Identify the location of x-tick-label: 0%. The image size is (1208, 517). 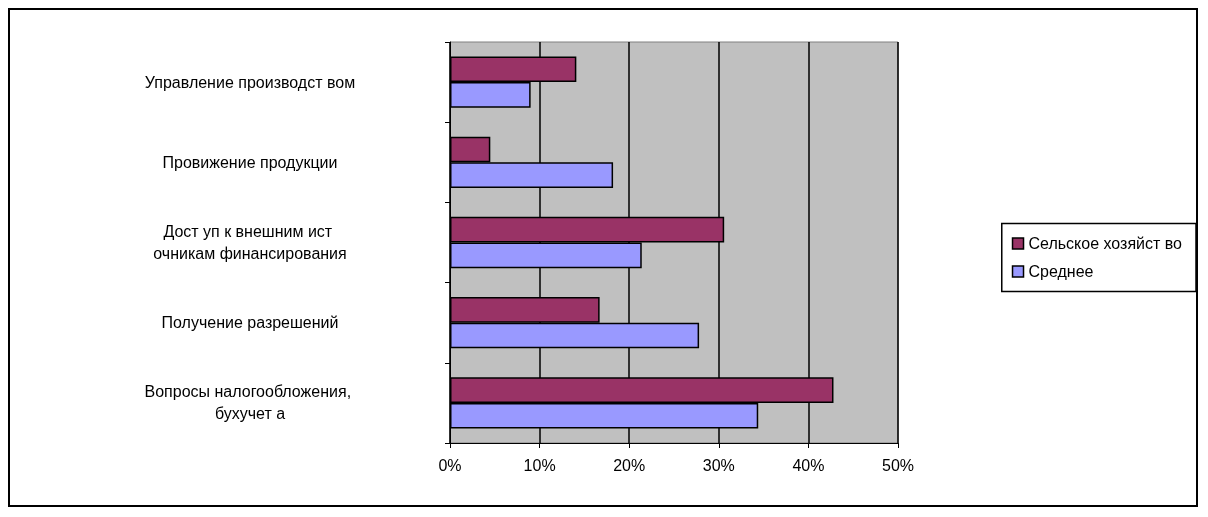
(450, 465).